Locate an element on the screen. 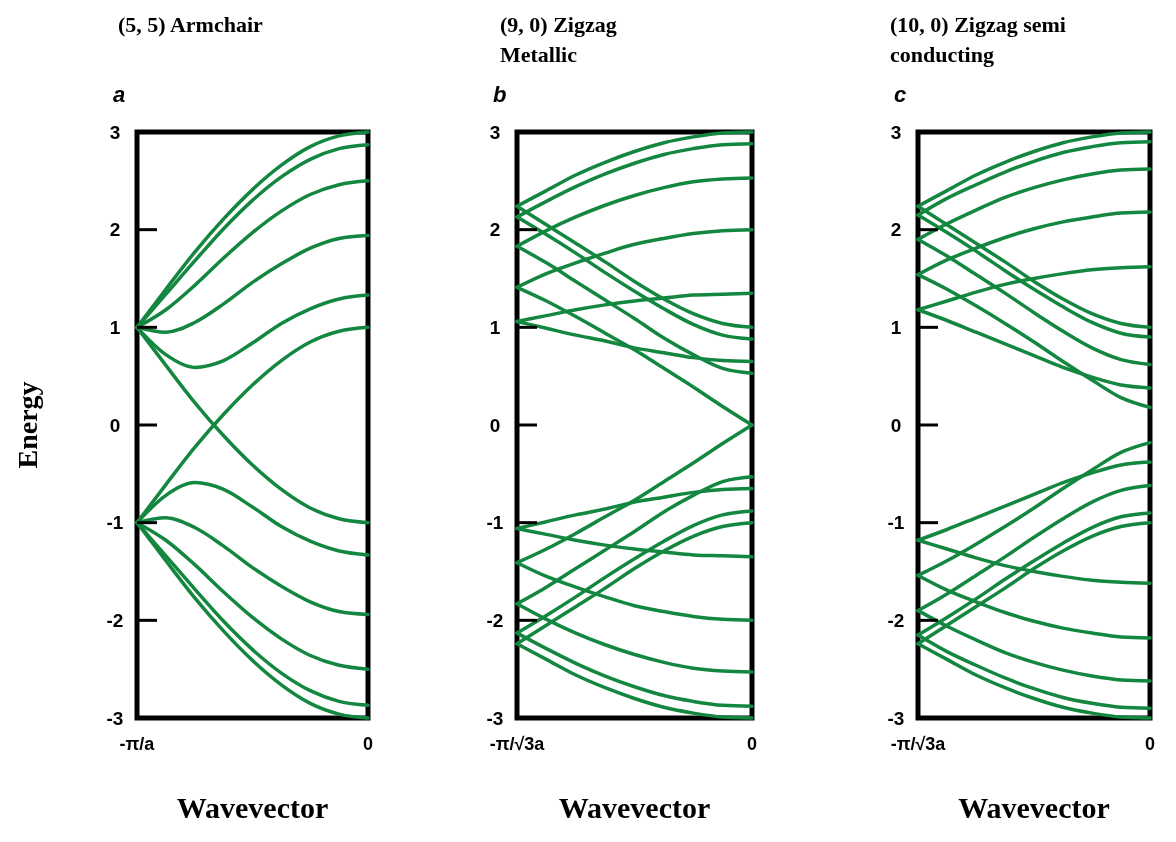  text: a is located at coordinates (119, 94).